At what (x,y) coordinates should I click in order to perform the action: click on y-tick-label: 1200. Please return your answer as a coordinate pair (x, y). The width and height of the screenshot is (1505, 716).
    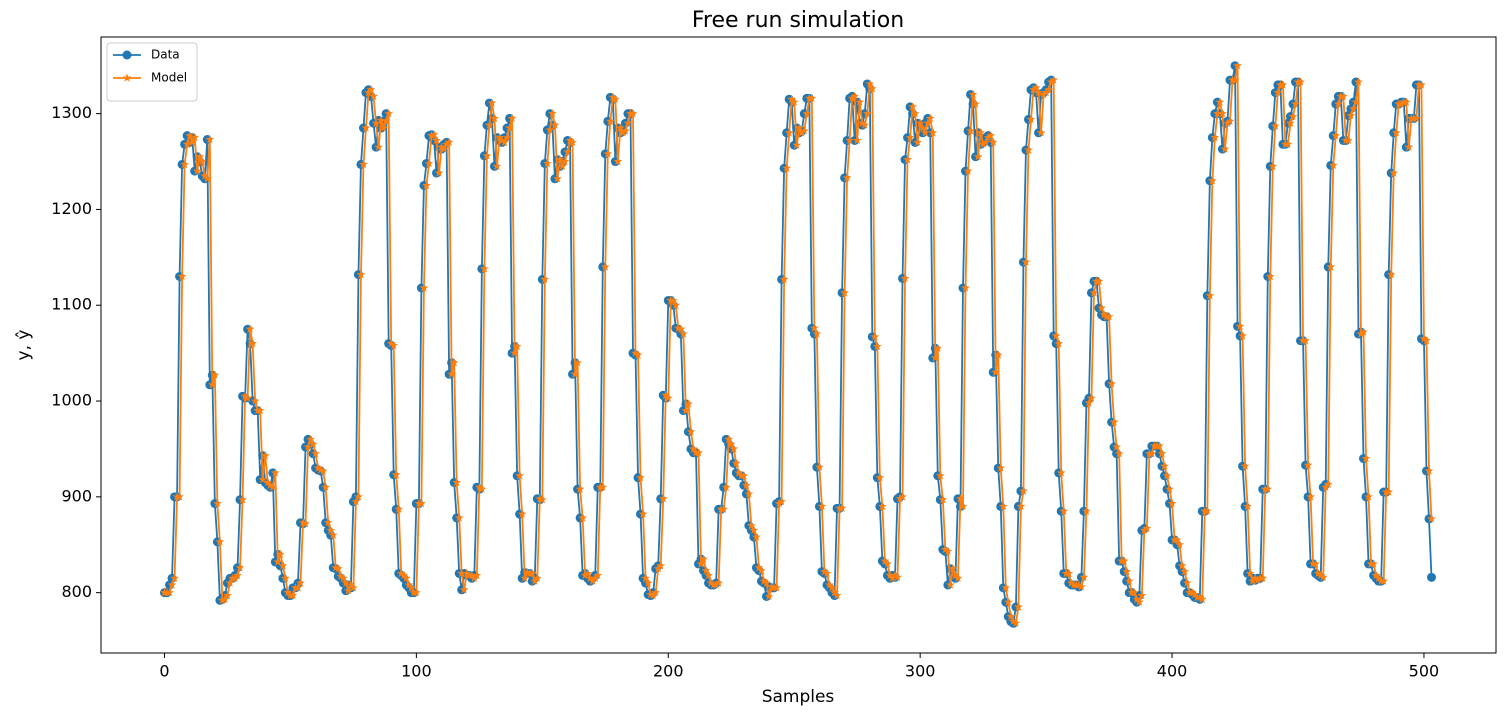
    Looking at the image, I should click on (71, 208).